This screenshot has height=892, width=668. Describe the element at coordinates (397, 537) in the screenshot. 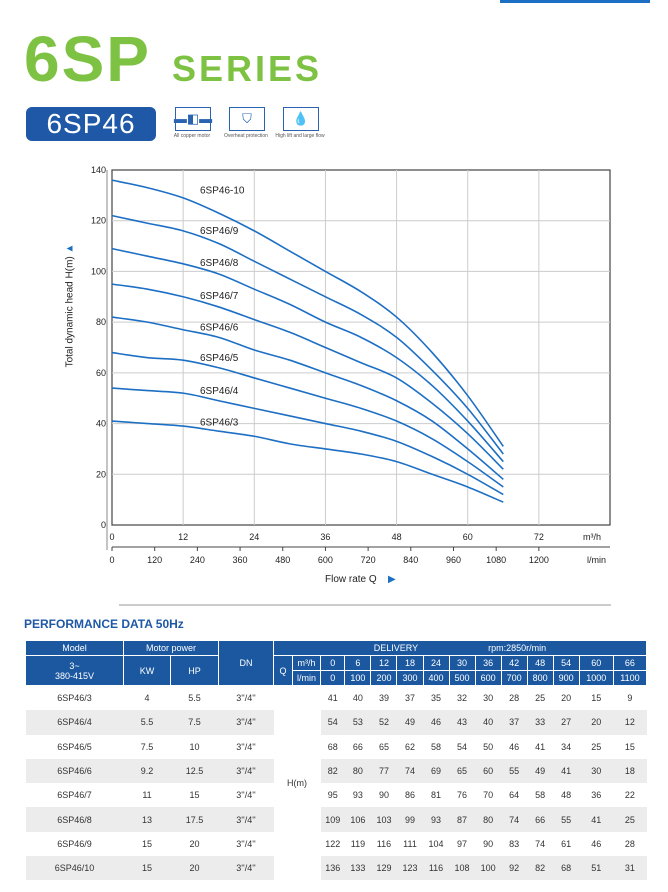

I see `x-tick-label: 48` at that location.